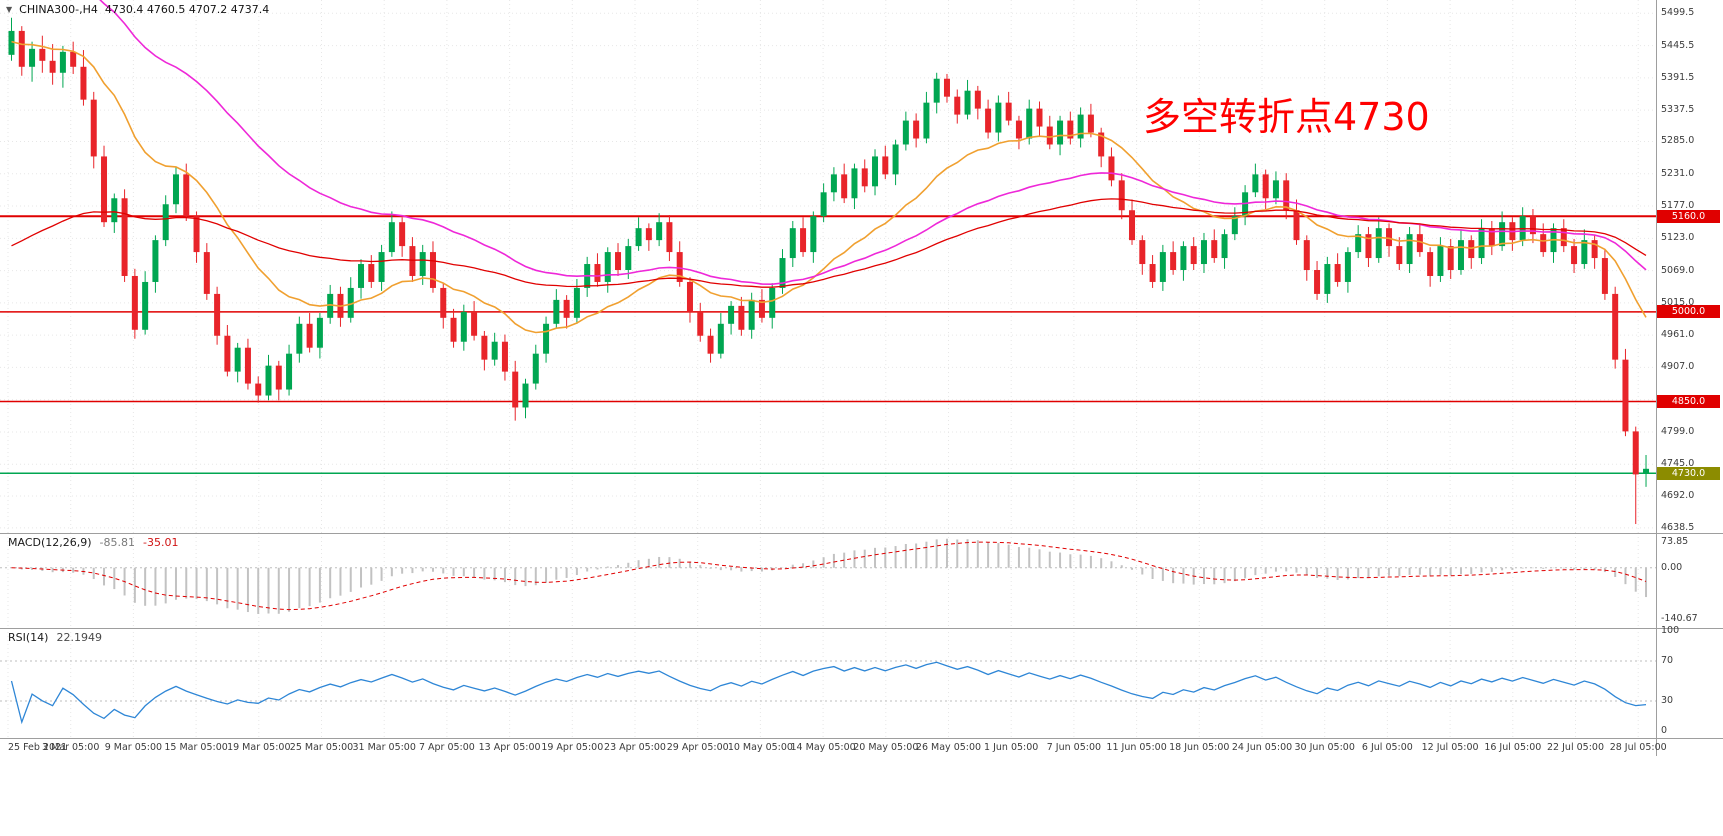 Image resolution: width=1723 pixels, height=836 pixels. I want to click on price-axis-label: 5231.0, so click(1678, 173).